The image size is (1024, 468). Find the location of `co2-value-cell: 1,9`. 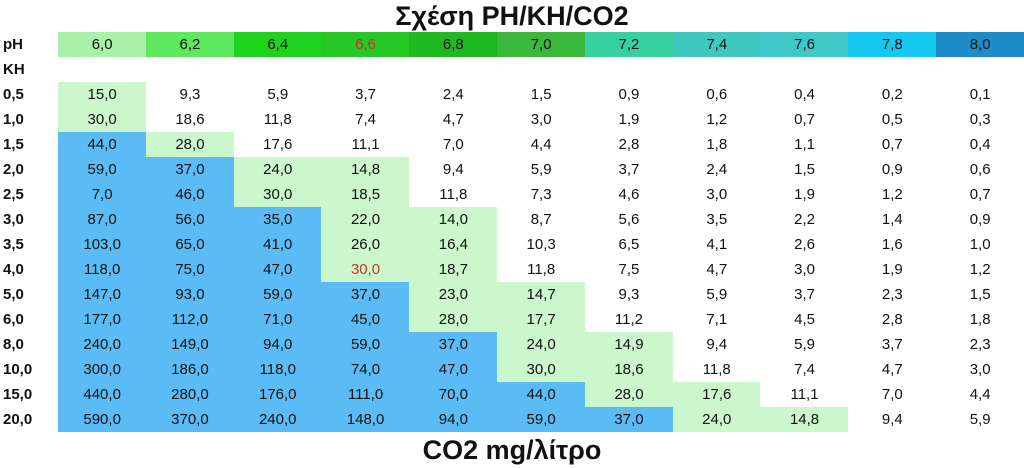

co2-value-cell: 1,9 is located at coordinates (892, 269).